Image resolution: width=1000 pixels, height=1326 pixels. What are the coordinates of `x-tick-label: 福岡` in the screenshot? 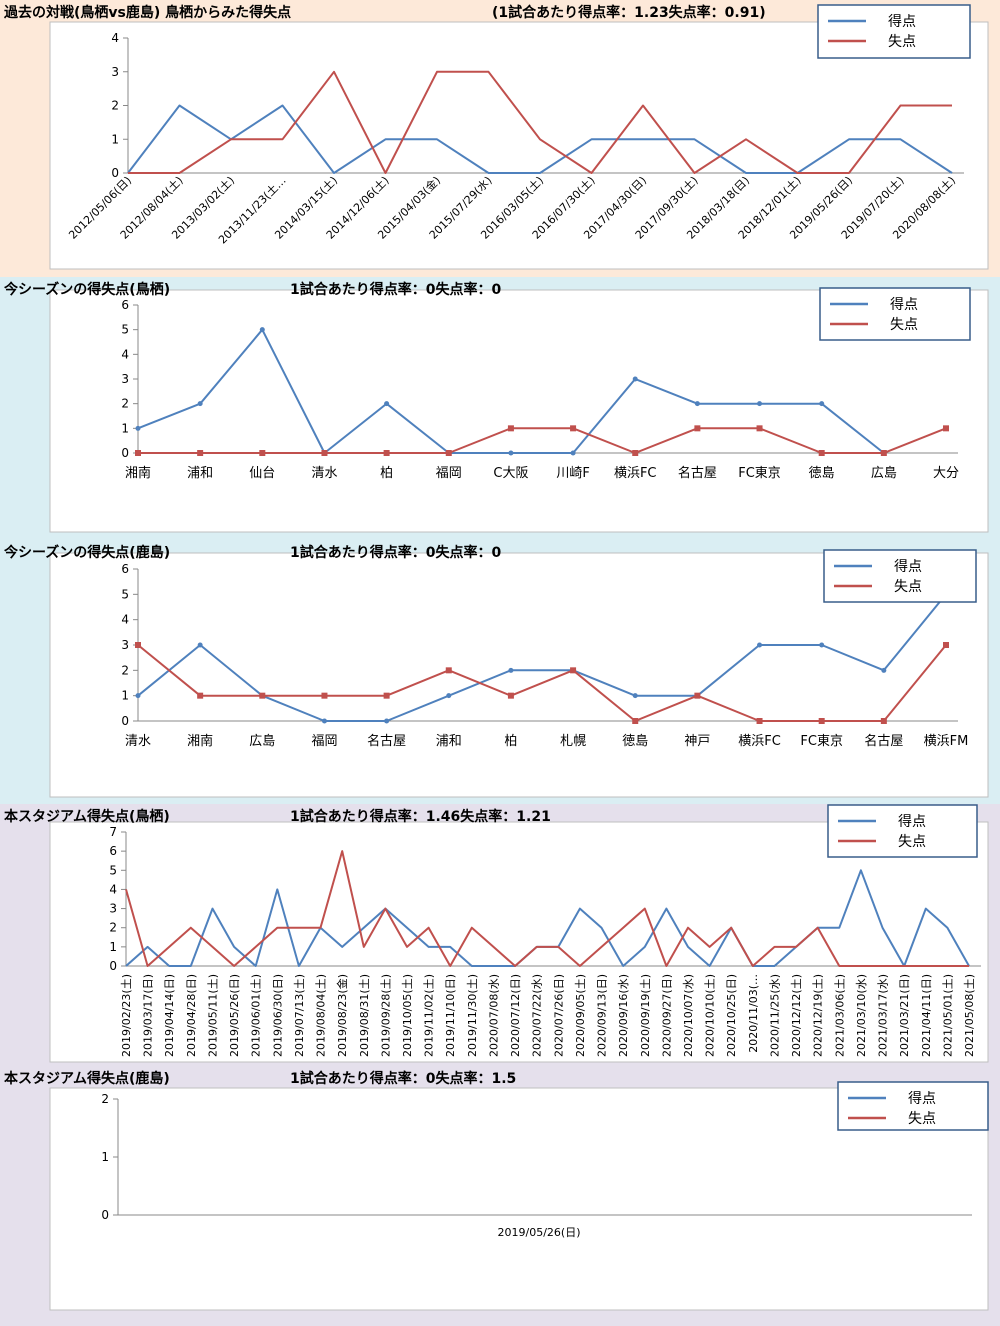 It's located at (449, 473).